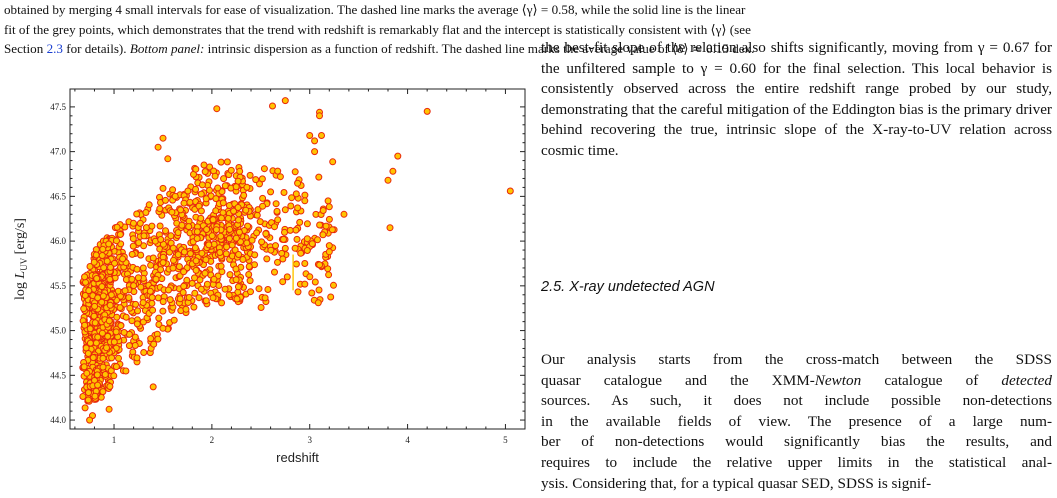 The width and height of the screenshot is (1057, 498). Describe the element at coordinates (309, 440) in the screenshot. I see `x-tick-label: 3` at that location.